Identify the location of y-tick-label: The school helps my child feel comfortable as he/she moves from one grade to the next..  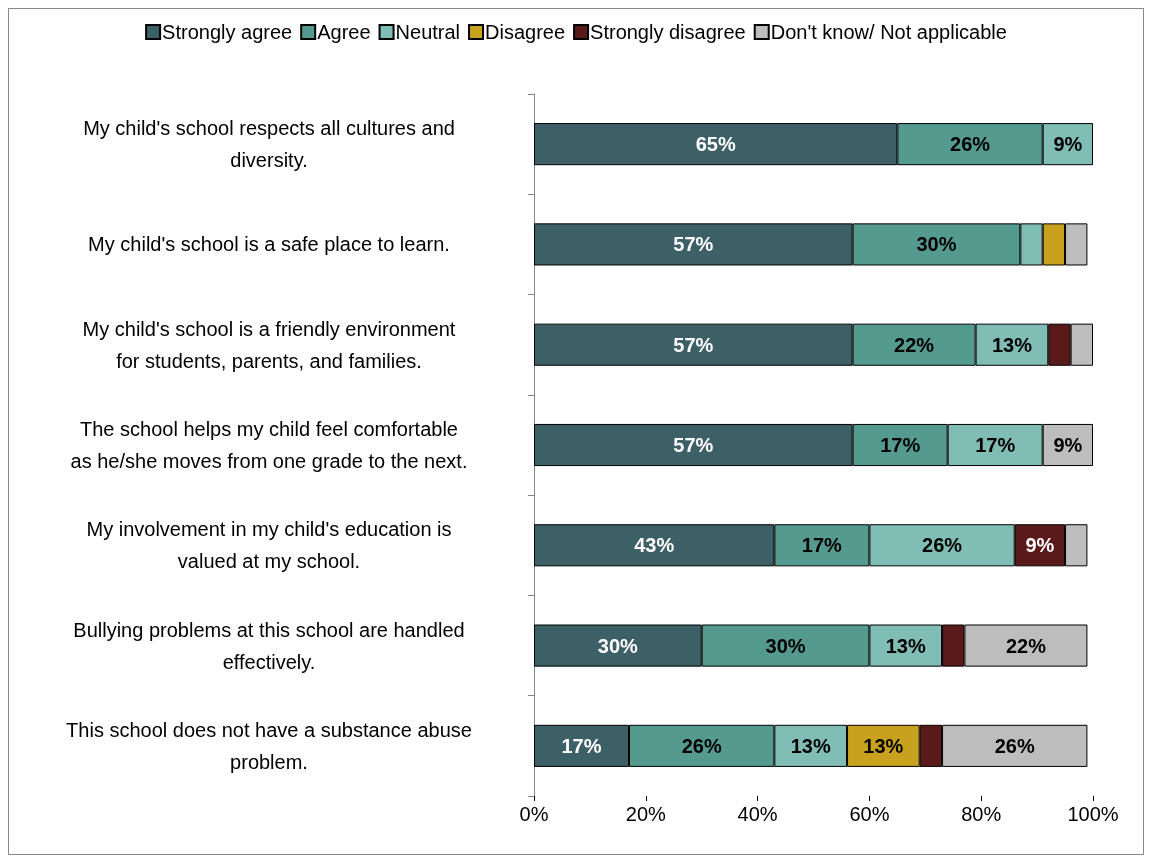
(269, 445).